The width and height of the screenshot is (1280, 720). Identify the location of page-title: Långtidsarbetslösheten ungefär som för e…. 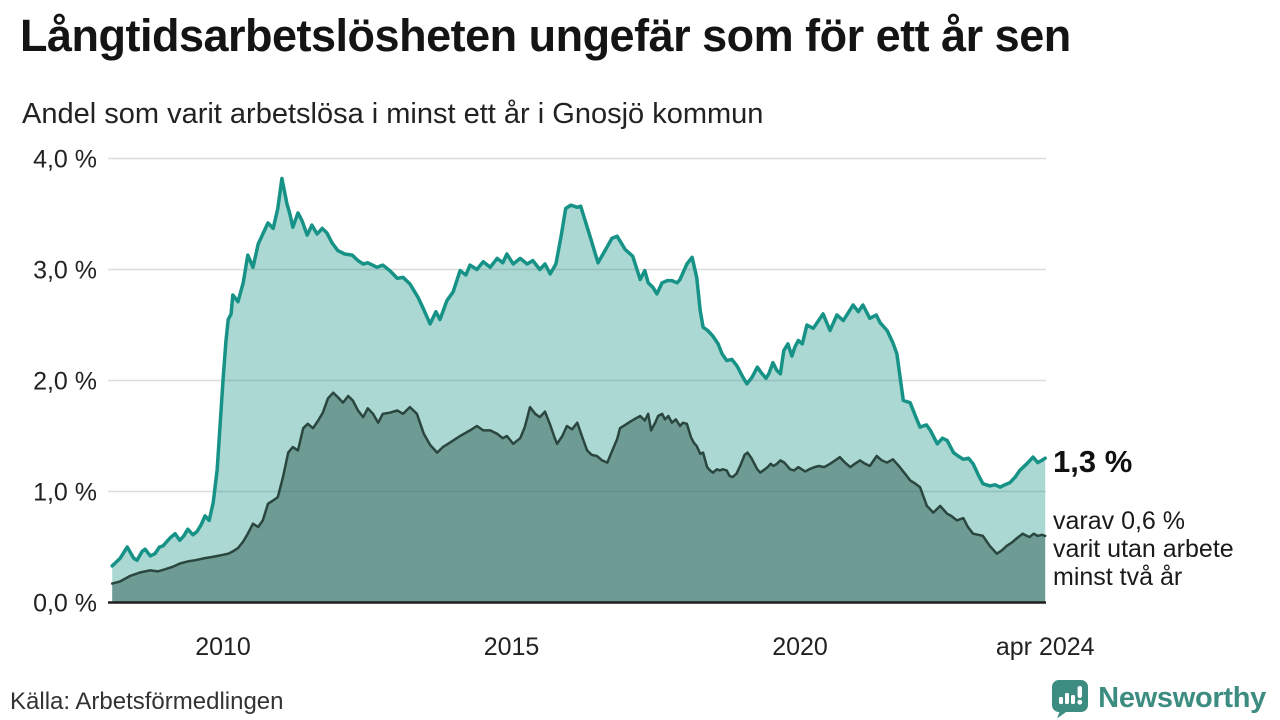
(545, 35).